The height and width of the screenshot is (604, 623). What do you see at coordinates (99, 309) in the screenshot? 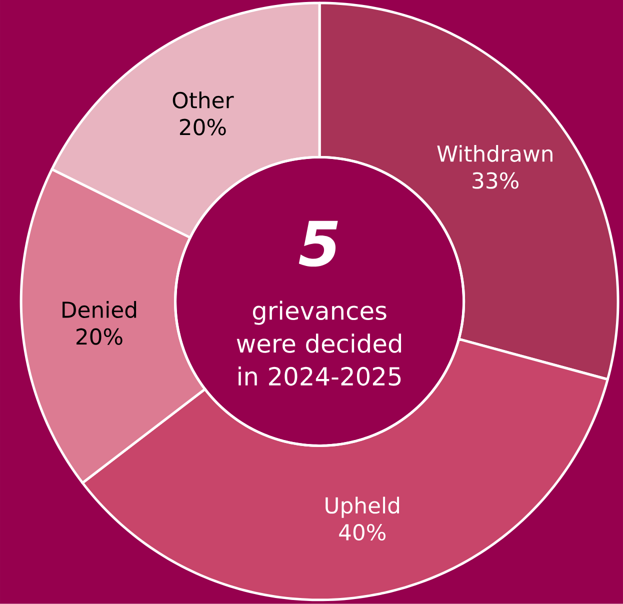
I see `slice-label: Denied` at bounding box center [99, 309].